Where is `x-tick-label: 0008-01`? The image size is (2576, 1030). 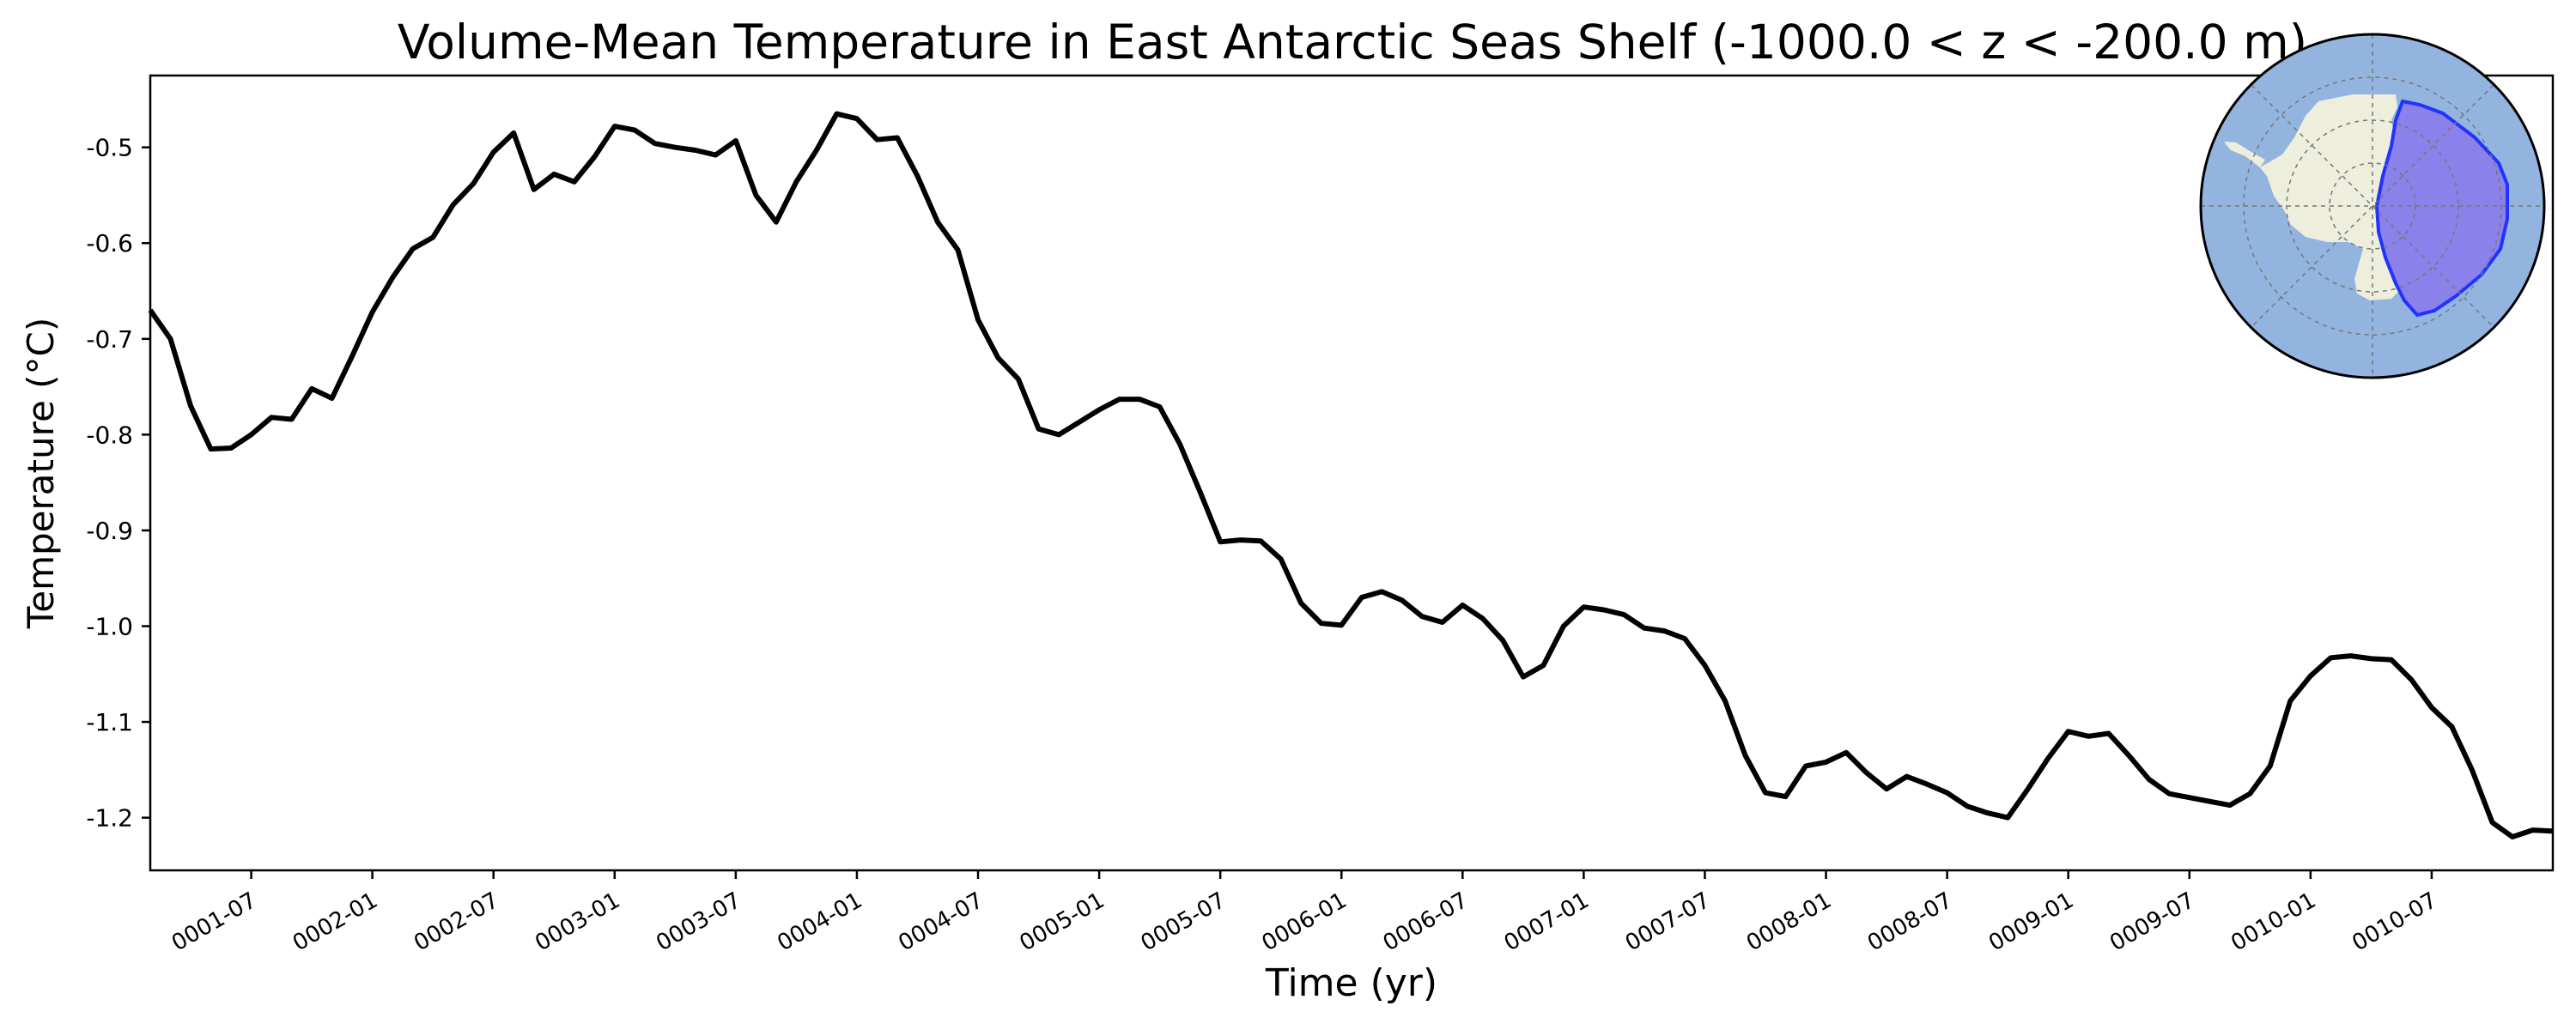
x-tick-label: 0008-01 is located at coordinates (1789, 922).